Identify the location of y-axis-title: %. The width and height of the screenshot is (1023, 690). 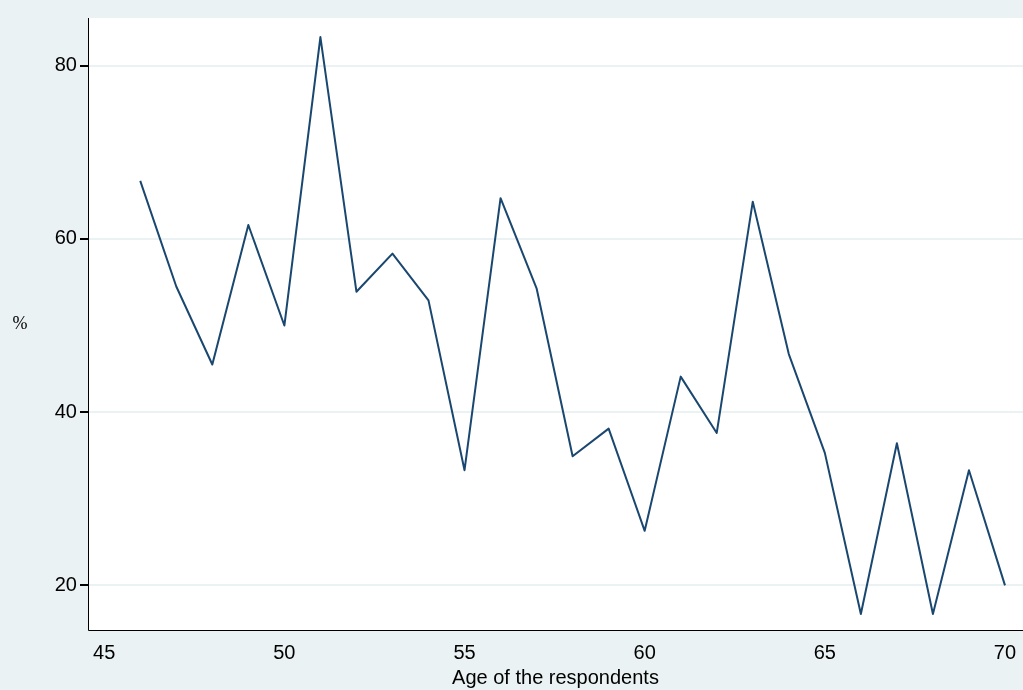
(20, 322).